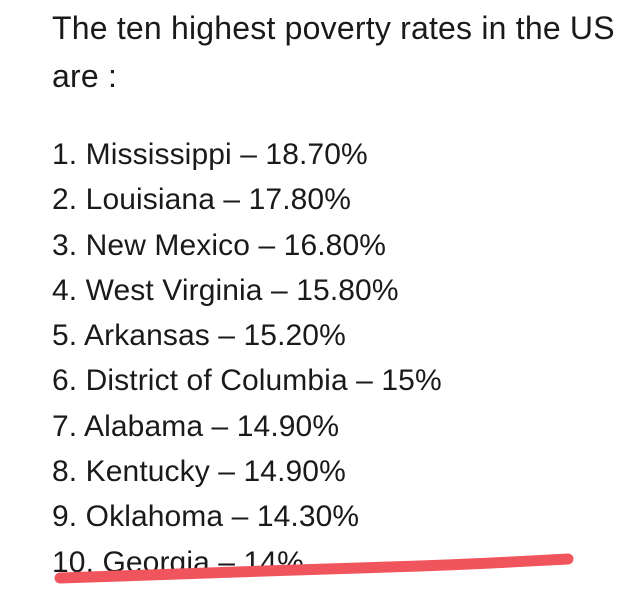 This screenshot has width=644, height=600. Describe the element at coordinates (196, 426) in the screenshot. I see `list-item: 7. Alabama – 14.90%` at that location.